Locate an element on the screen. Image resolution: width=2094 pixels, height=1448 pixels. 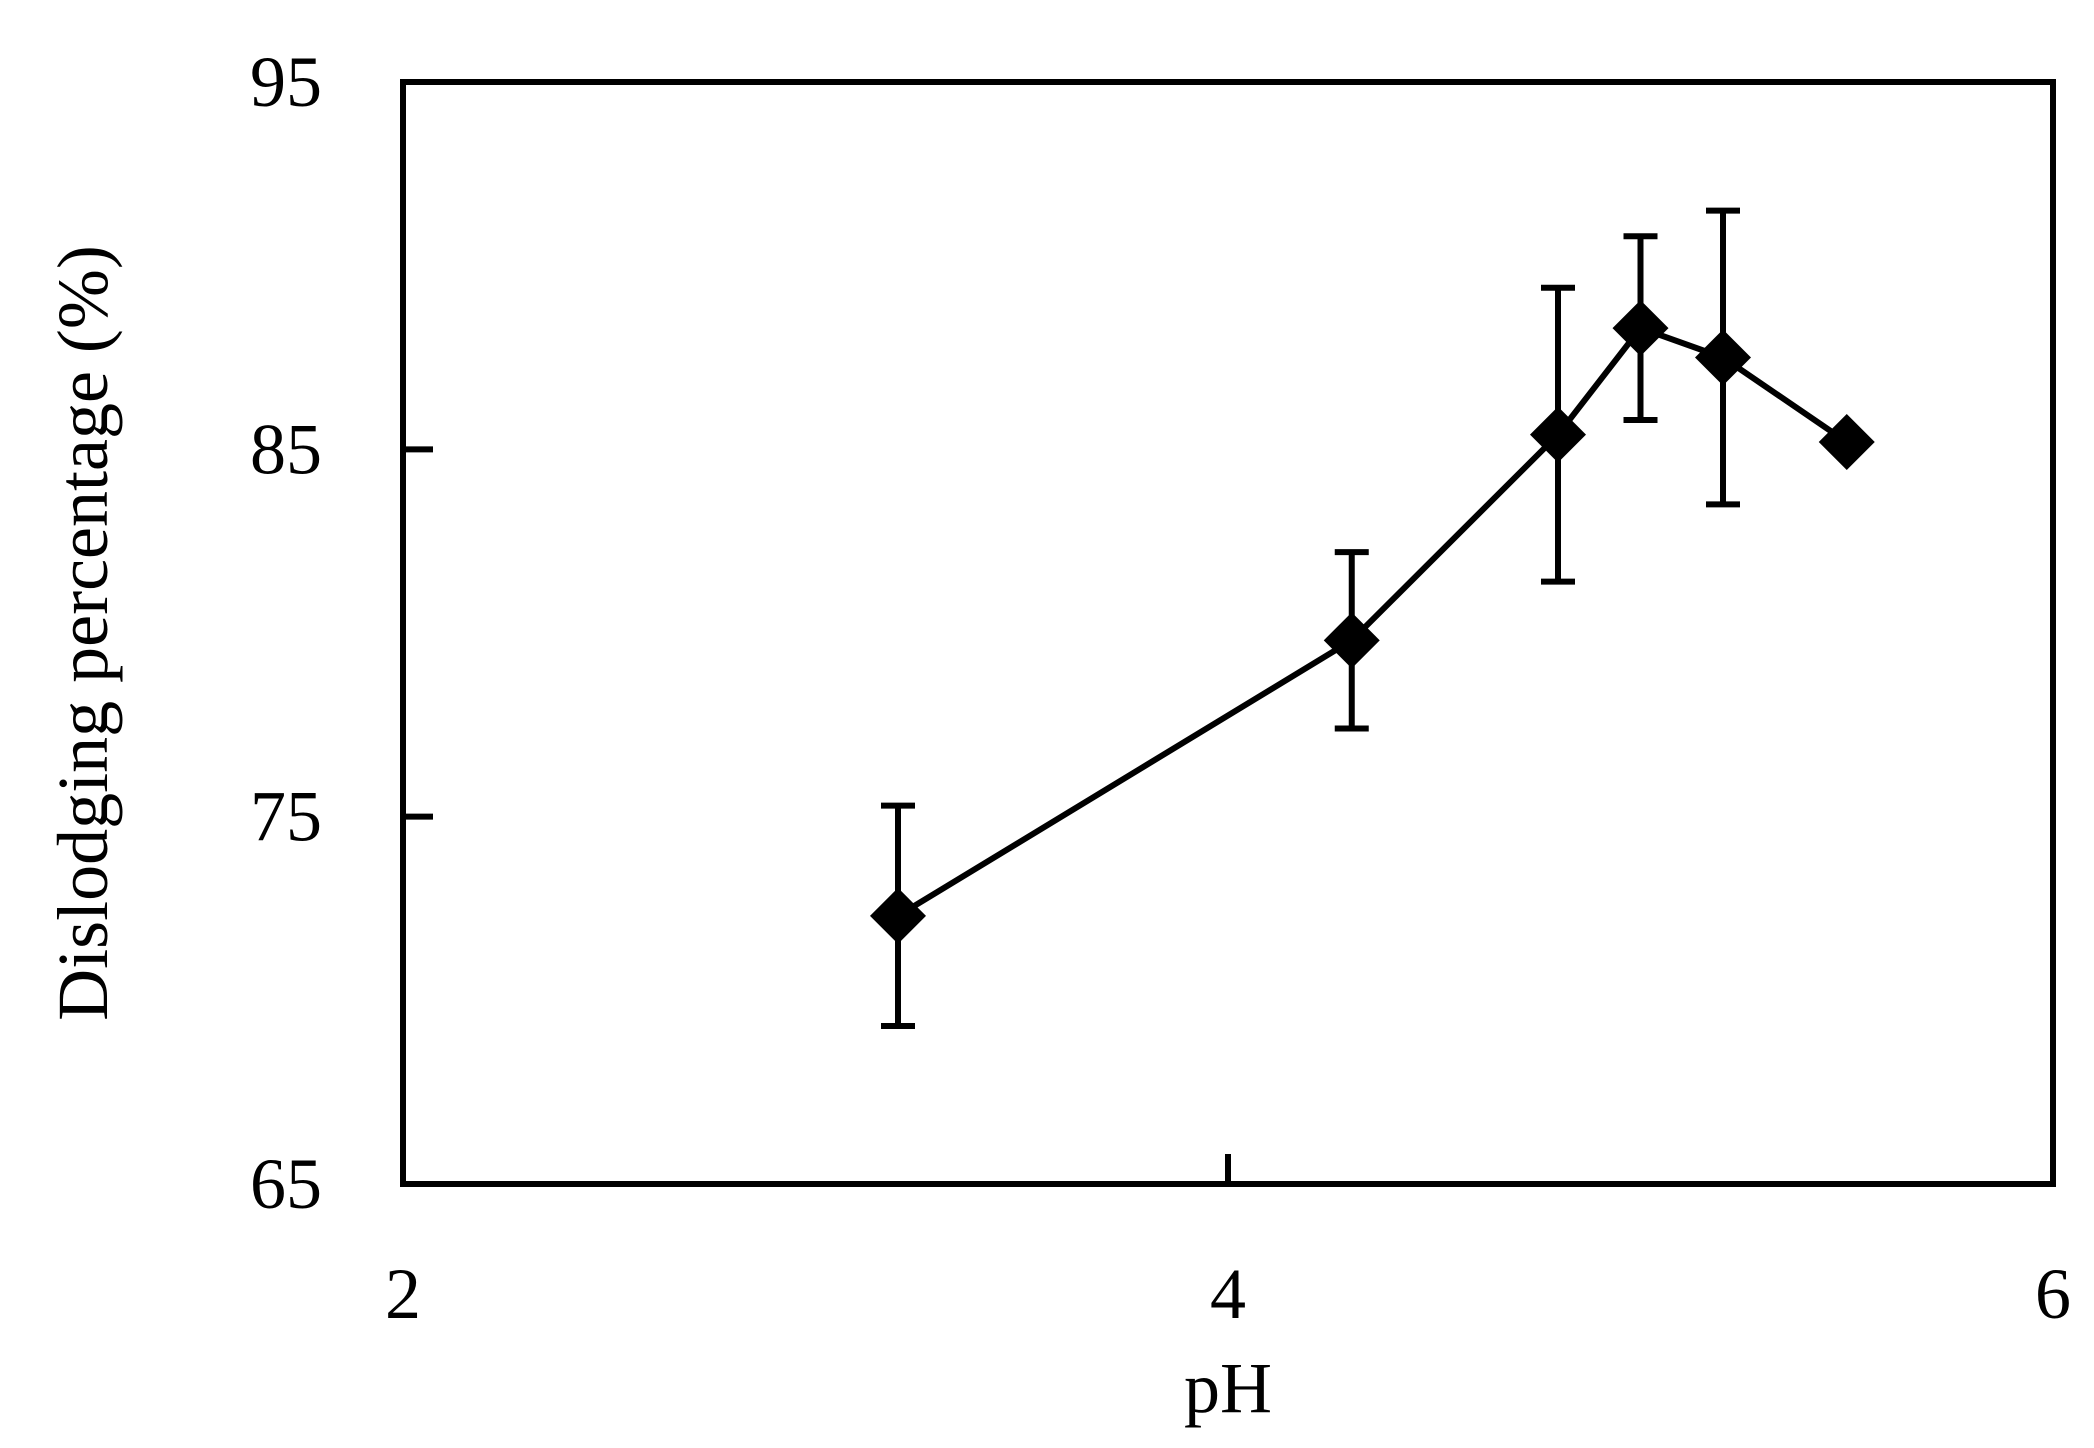
x-tick-label: 2 is located at coordinates (403, 1294).